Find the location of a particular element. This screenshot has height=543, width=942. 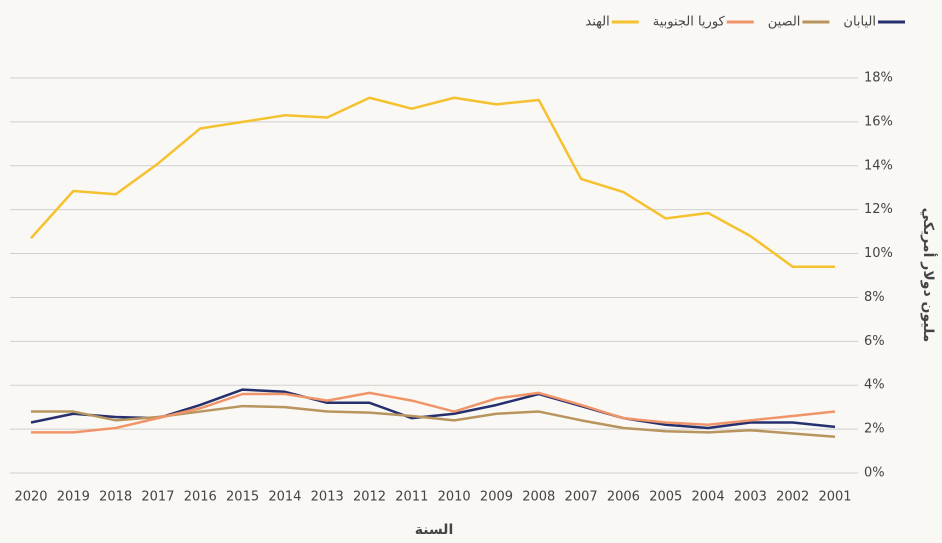

y-tick-label: 18% is located at coordinates (878, 78).